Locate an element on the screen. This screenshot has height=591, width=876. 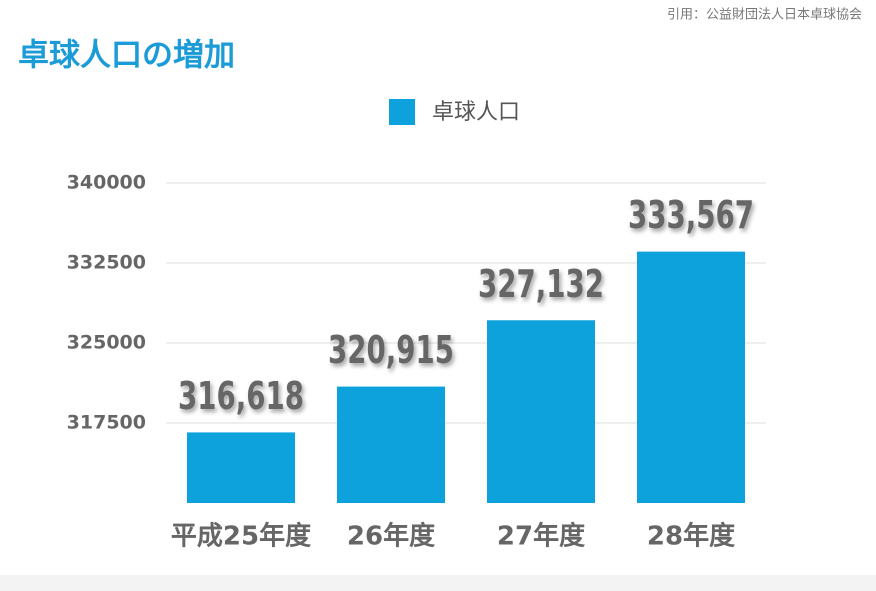
y-tick-label: 340000 is located at coordinates (106, 183).